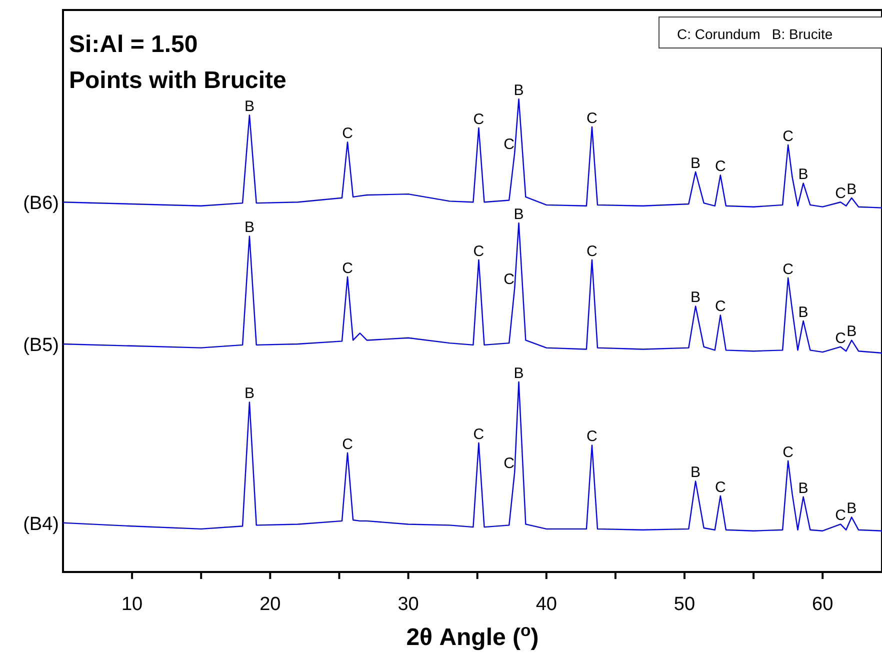  I want to click on series-label: (B5), so click(41, 345).